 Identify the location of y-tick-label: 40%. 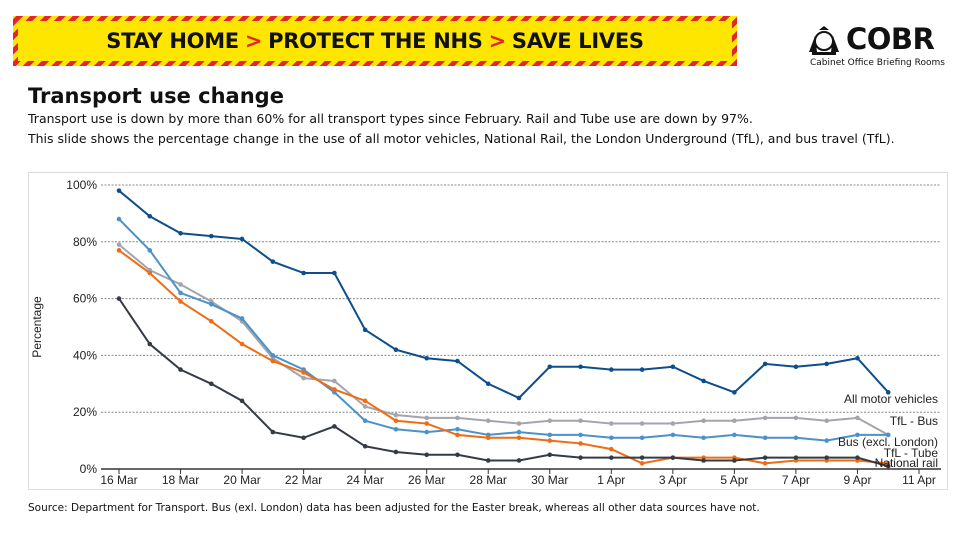
(85, 355).